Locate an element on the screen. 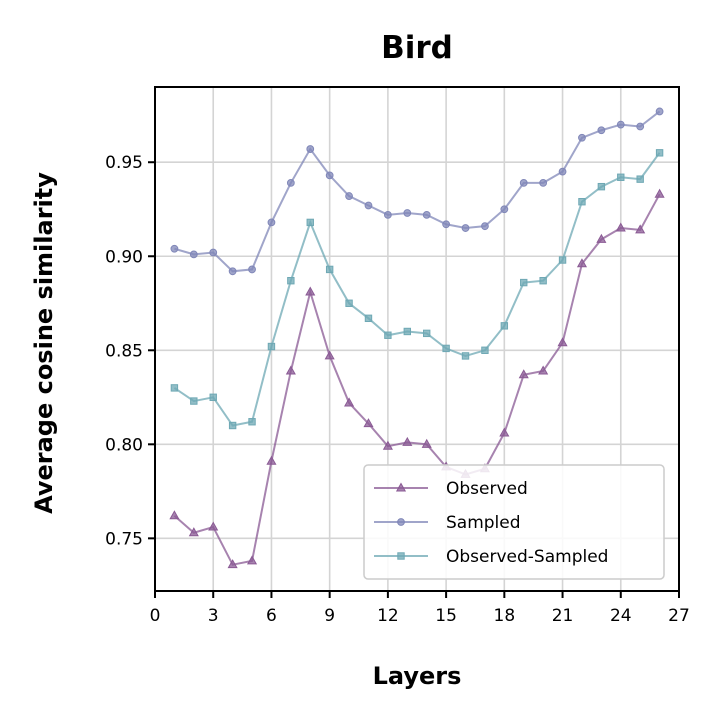 This screenshot has height=721, width=718. y-tick-label: 0.95 is located at coordinates (124, 163).